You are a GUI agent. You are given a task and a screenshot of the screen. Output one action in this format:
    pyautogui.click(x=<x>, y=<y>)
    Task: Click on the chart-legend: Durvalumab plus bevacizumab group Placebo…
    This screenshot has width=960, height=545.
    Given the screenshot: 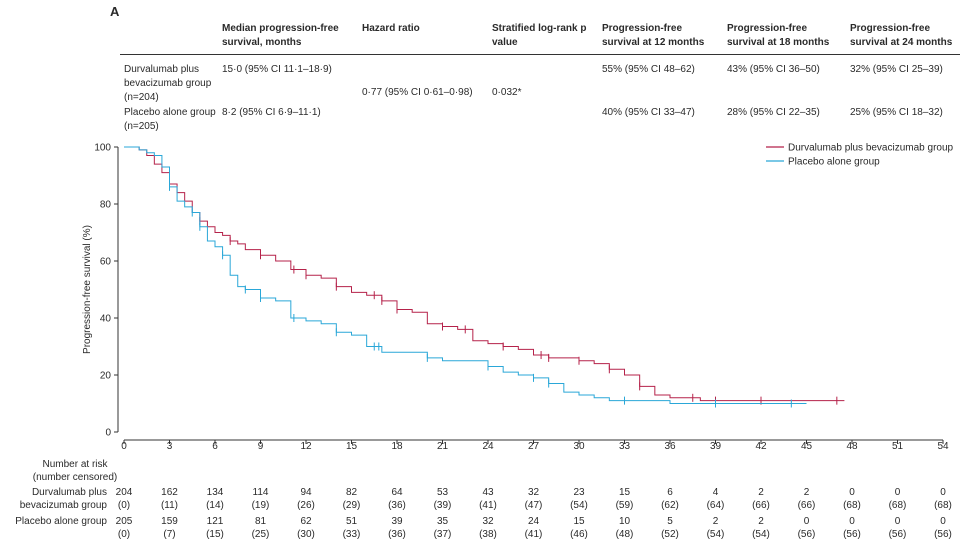 What is the action you would take?
    pyautogui.click(x=860, y=155)
    